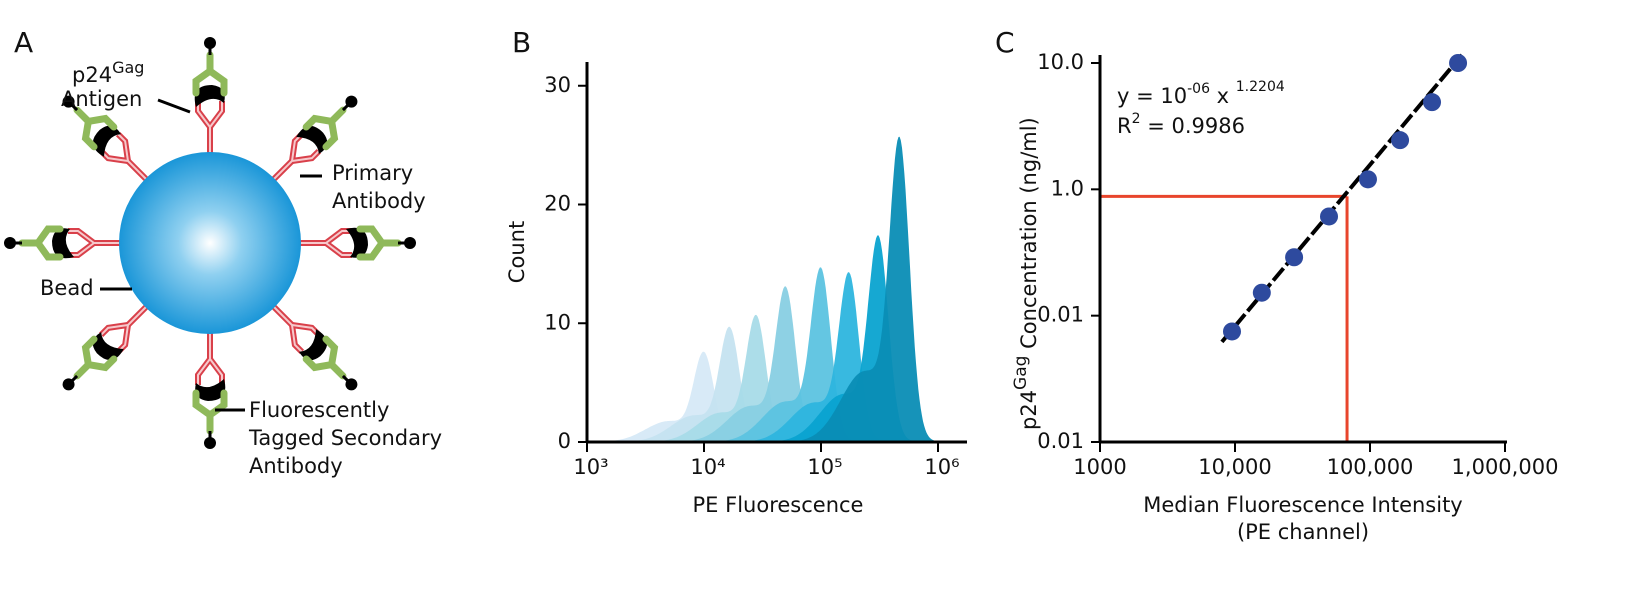  I want to click on y-axis-title: Count, so click(517, 252).